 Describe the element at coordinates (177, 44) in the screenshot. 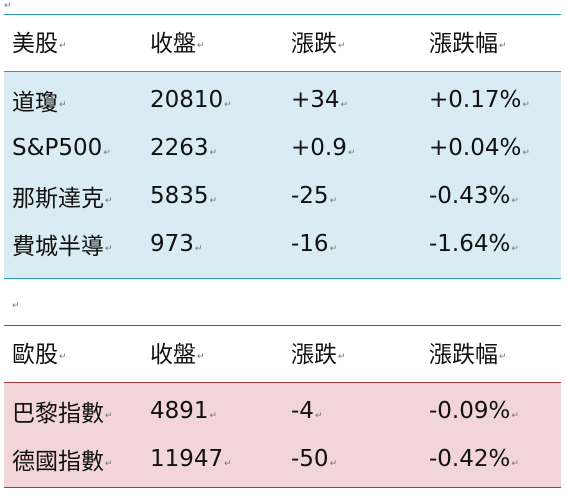

I see `us-header-close: 收盤 ↵` at that location.